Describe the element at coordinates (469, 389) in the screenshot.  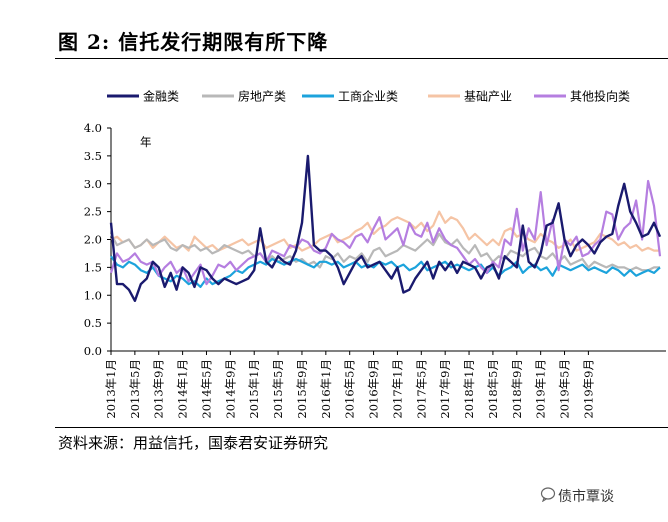
I see `x-tick-label: 2018年1月` at that location.